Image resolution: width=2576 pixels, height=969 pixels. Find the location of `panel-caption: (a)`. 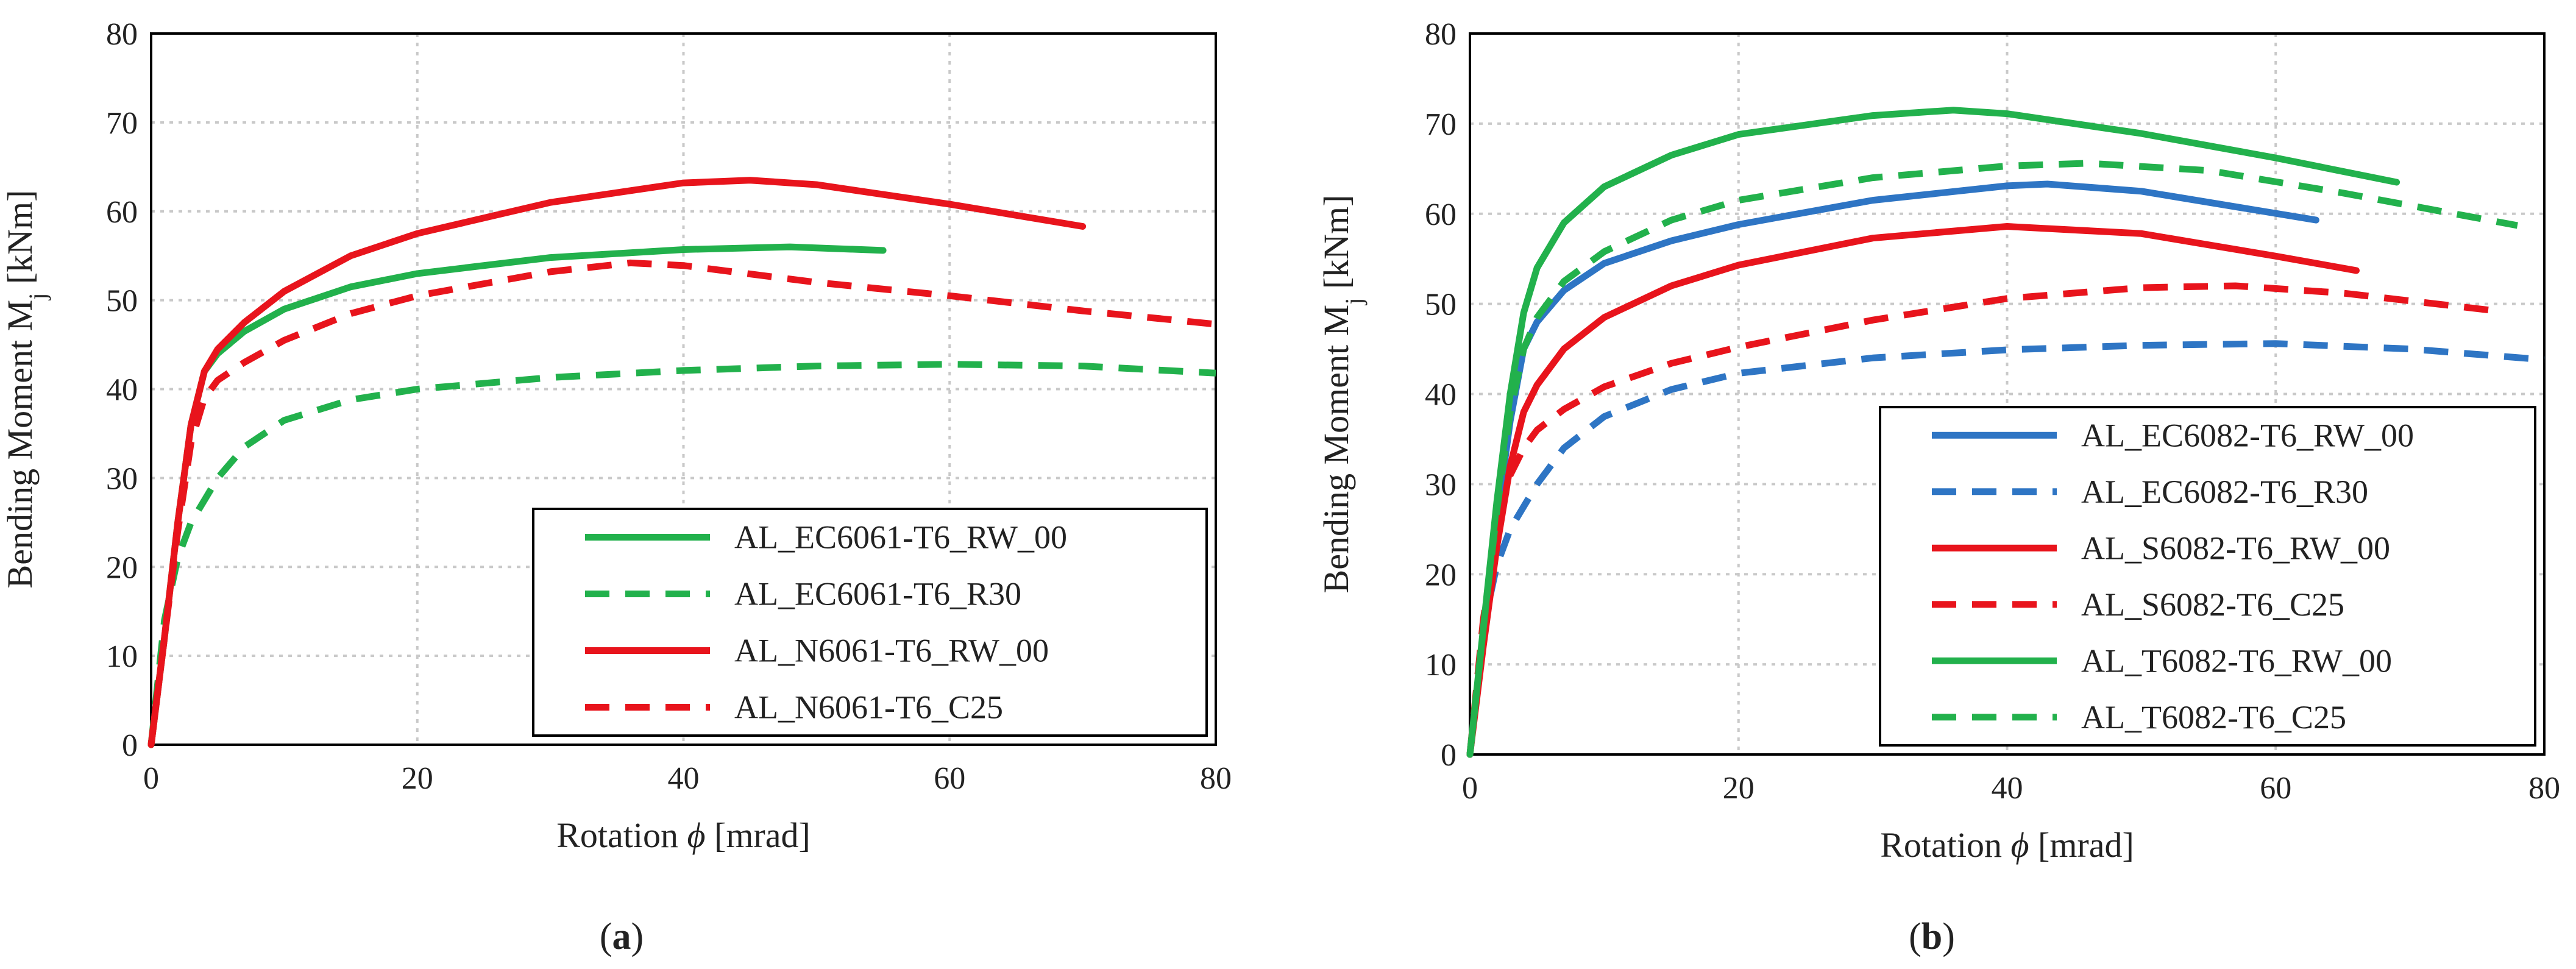

panel-caption: (a) is located at coordinates (622, 936).